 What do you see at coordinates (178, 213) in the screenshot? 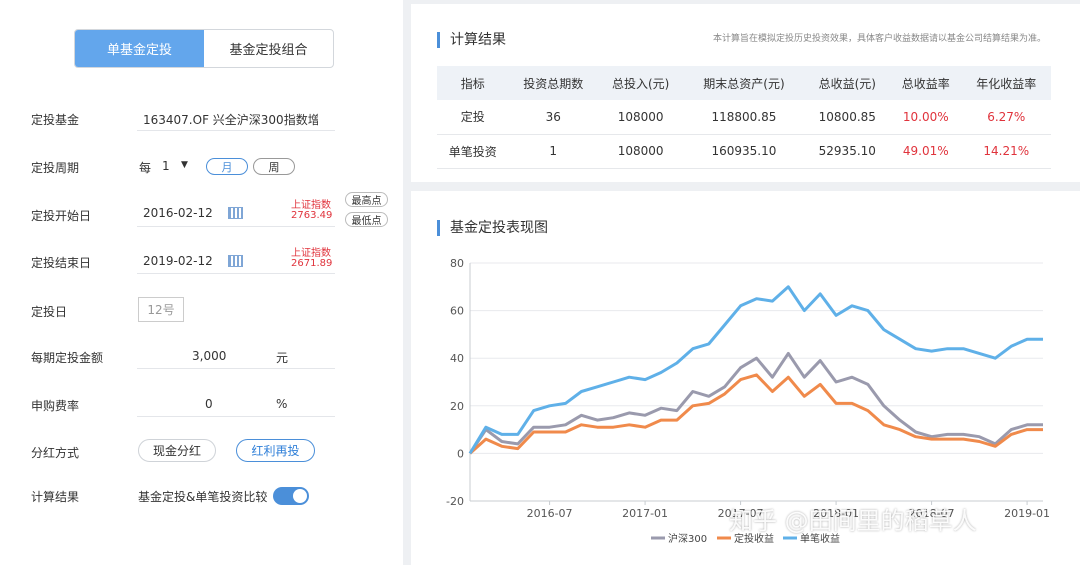
I see `start-date-input: 2016-02-12` at bounding box center [178, 213].